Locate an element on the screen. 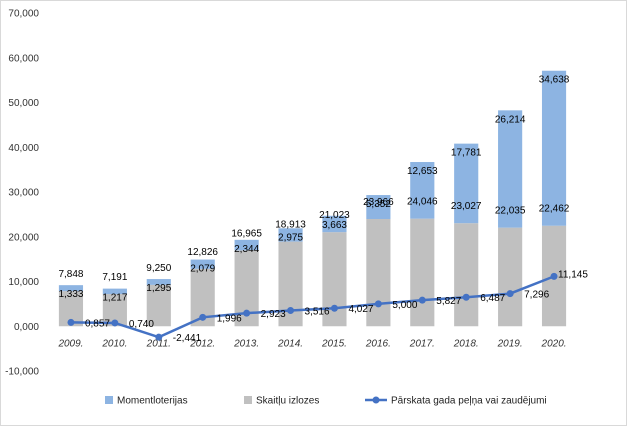  data-label-profit: 0,857 is located at coordinates (97, 323).